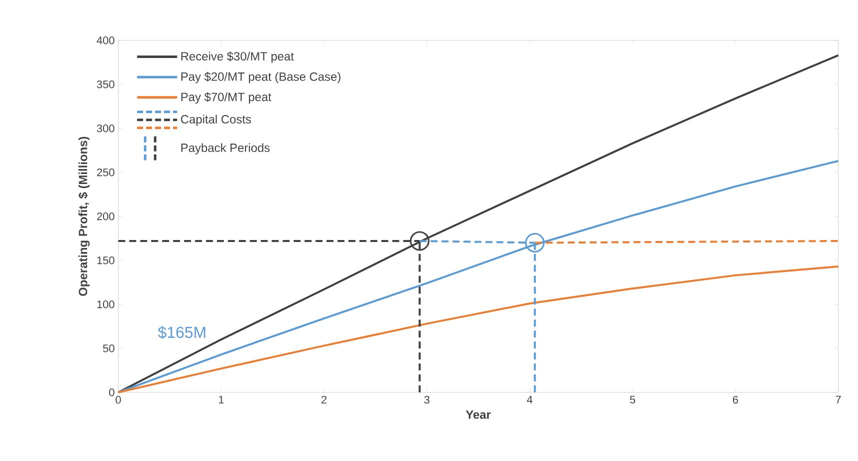 The width and height of the screenshot is (858, 461). What do you see at coordinates (108, 348) in the screenshot?
I see `y-tick-label: 50` at bounding box center [108, 348].